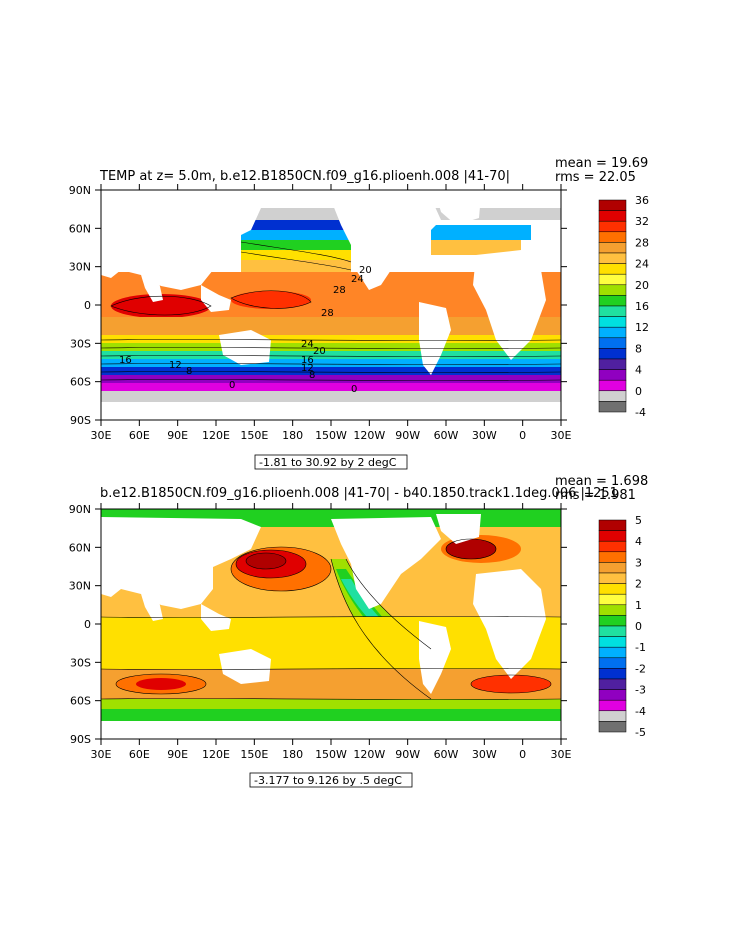 The width and height of the screenshot is (733, 945). What do you see at coordinates (642, 264) in the screenshot?
I see `colorbar-label: 24` at bounding box center [642, 264].